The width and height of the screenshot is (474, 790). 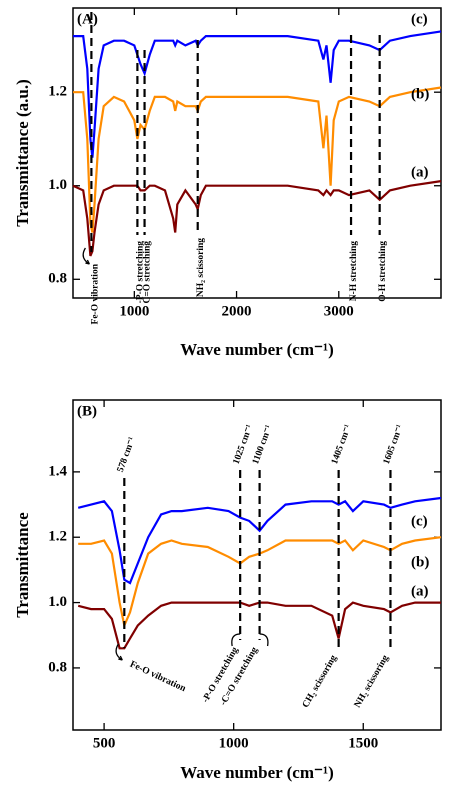 I want to click on peak-label: 1605 cm⁻¹, so click(x=394, y=444).